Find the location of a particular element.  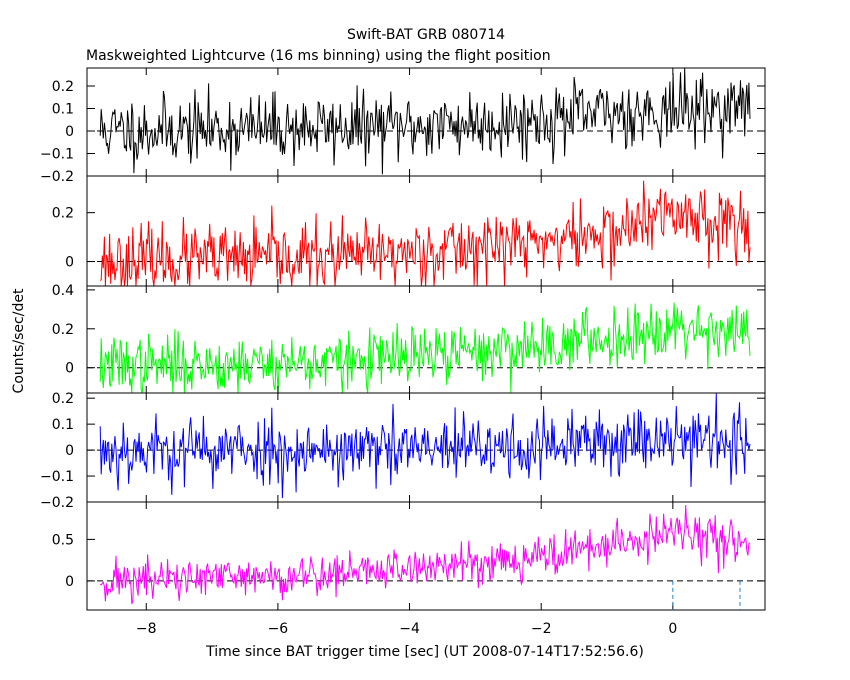

x-tick-label: −8 is located at coordinates (146, 629).